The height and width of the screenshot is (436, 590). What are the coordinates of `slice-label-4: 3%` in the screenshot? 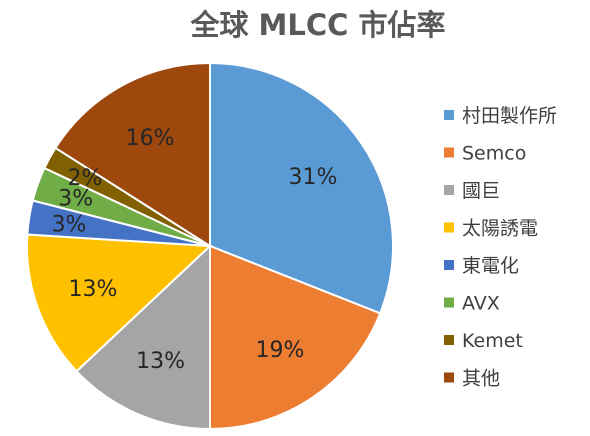 It's located at (69, 225).